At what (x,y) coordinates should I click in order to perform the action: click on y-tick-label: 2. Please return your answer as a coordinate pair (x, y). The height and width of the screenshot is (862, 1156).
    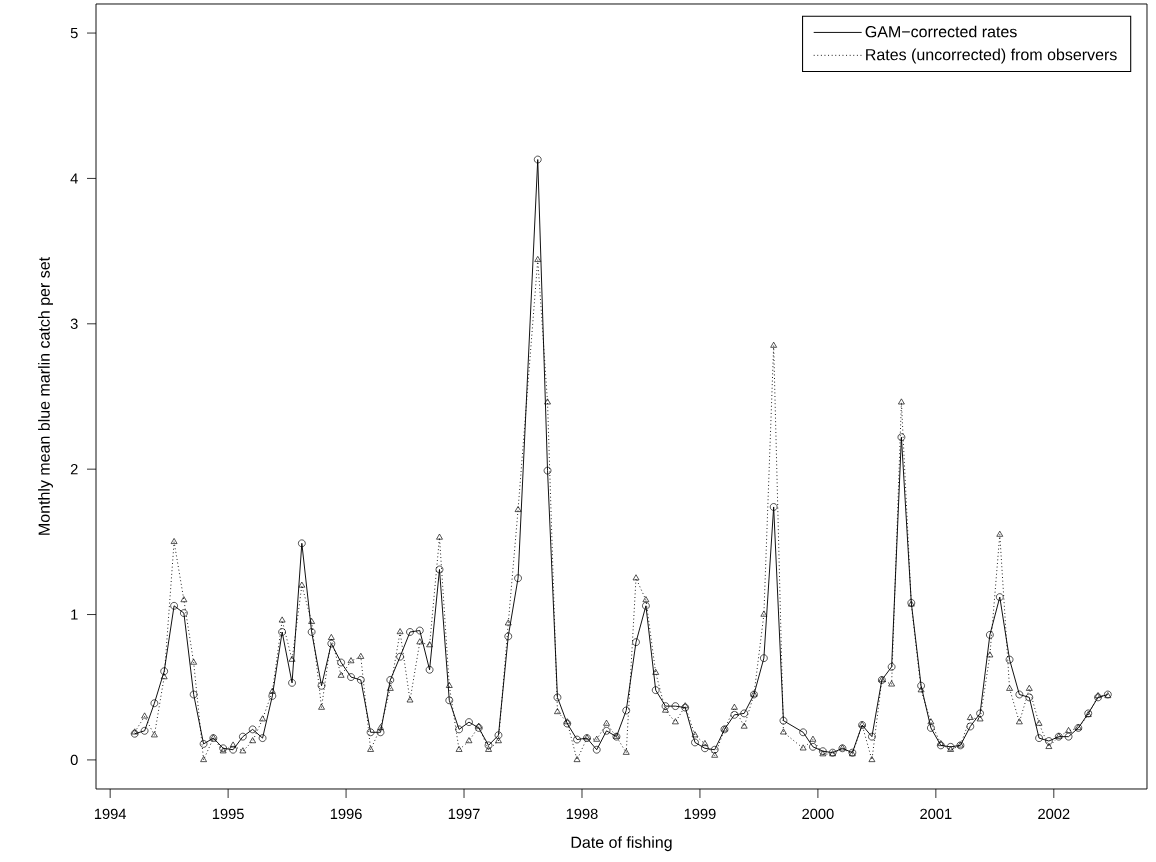
    Looking at the image, I should click on (74, 469).